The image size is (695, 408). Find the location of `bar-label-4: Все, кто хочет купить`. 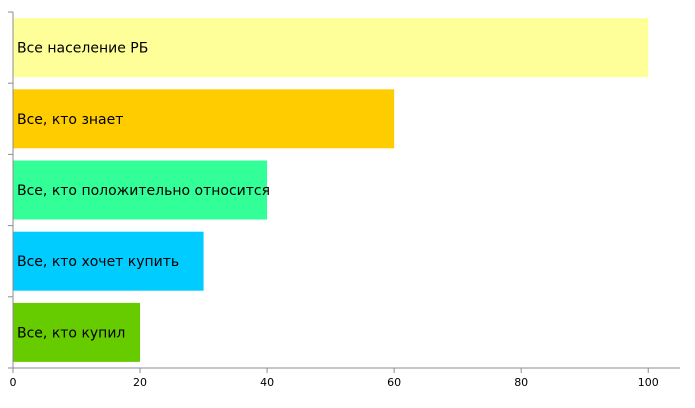

bar-label-4: Все, кто хочет купить is located at coordinates (98, 262).